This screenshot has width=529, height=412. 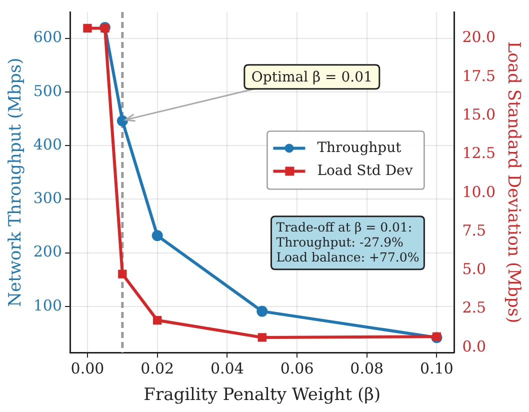 What do you see at coordinates (262, 395) in the screenshot?
I see `x-axis-title: Fragility Penalty Weight (β)` at bounding box center [262, 395].